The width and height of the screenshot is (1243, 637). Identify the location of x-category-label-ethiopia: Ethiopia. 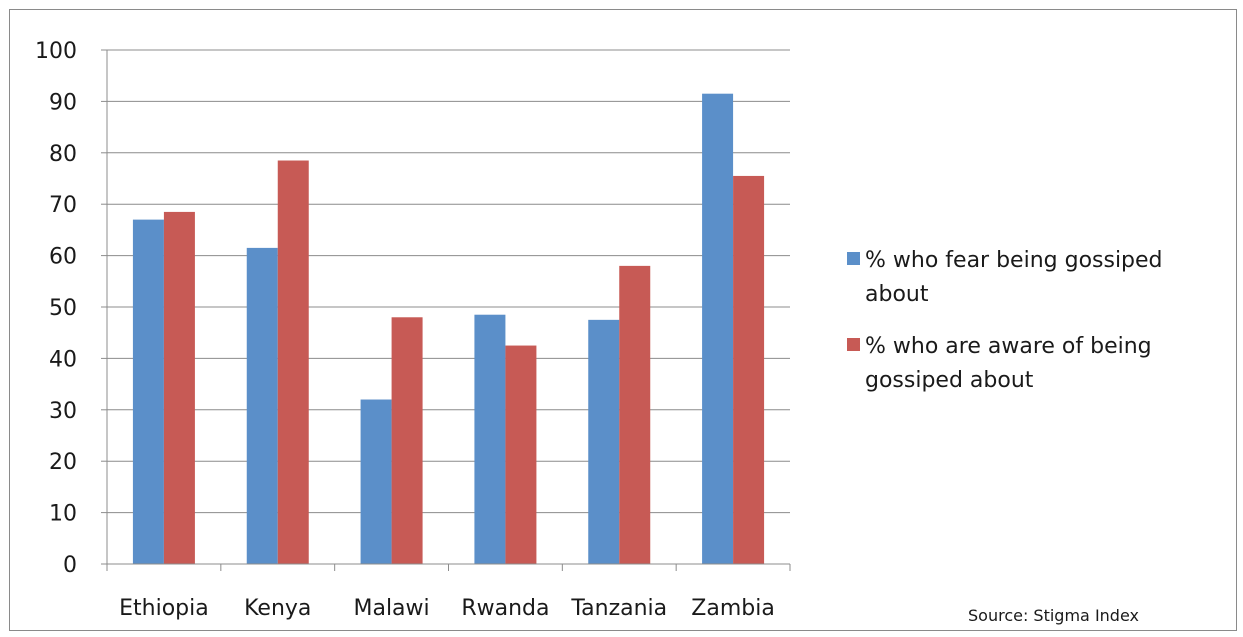
(164, 608).